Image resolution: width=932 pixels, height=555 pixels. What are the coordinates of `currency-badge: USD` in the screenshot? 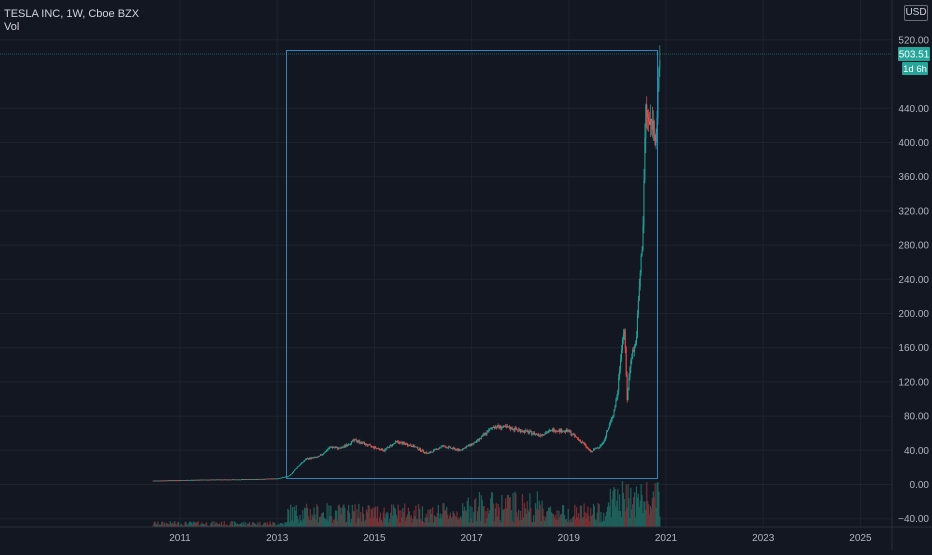 It's located at (916, 13).